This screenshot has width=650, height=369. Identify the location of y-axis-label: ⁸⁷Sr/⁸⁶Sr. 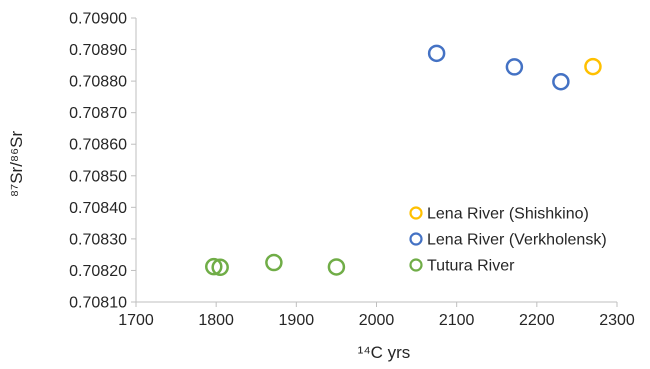
(16, 164).